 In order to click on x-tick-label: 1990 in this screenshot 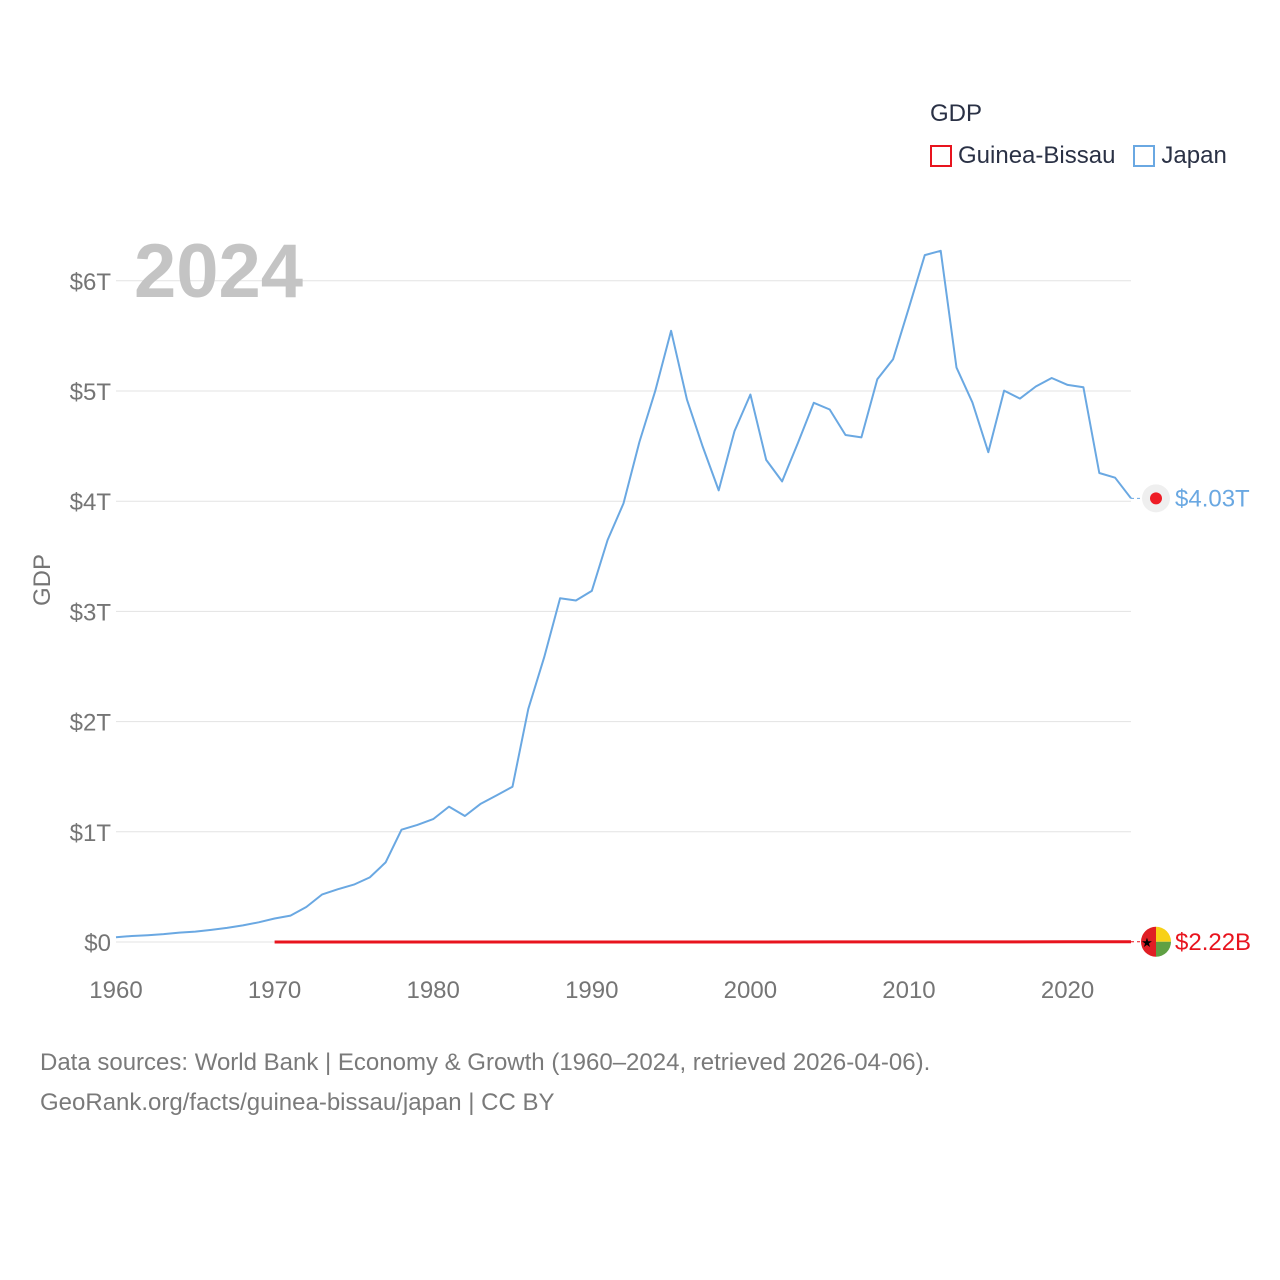, I will do `click(591, 990)`.